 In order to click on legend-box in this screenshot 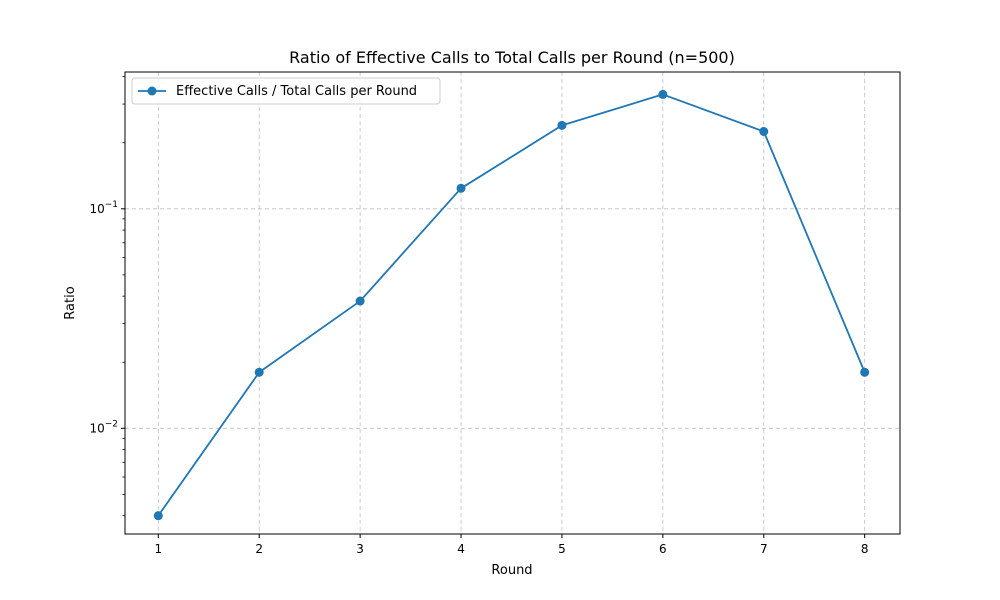, I will do `click(286, 91)`.